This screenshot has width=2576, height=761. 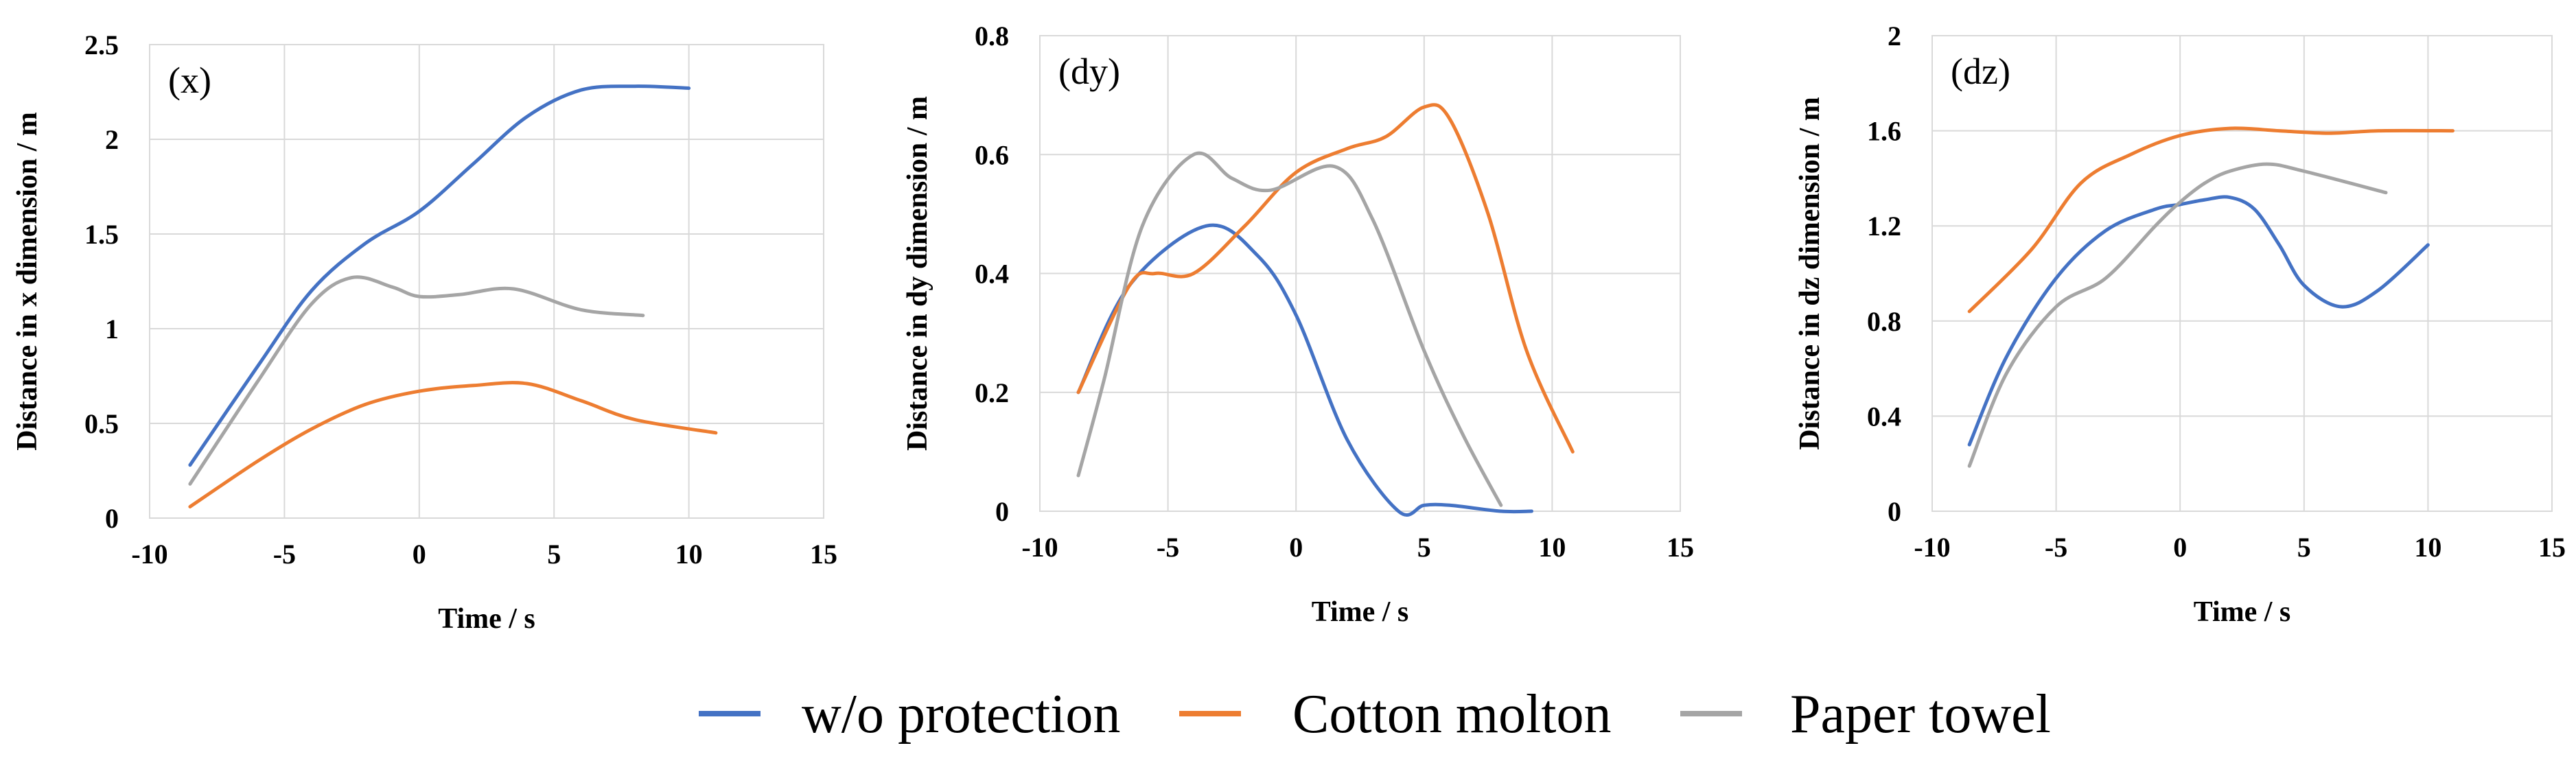 I want to click on y-axis-label: Distance in x dimension / m, so click(x=27, y=281).